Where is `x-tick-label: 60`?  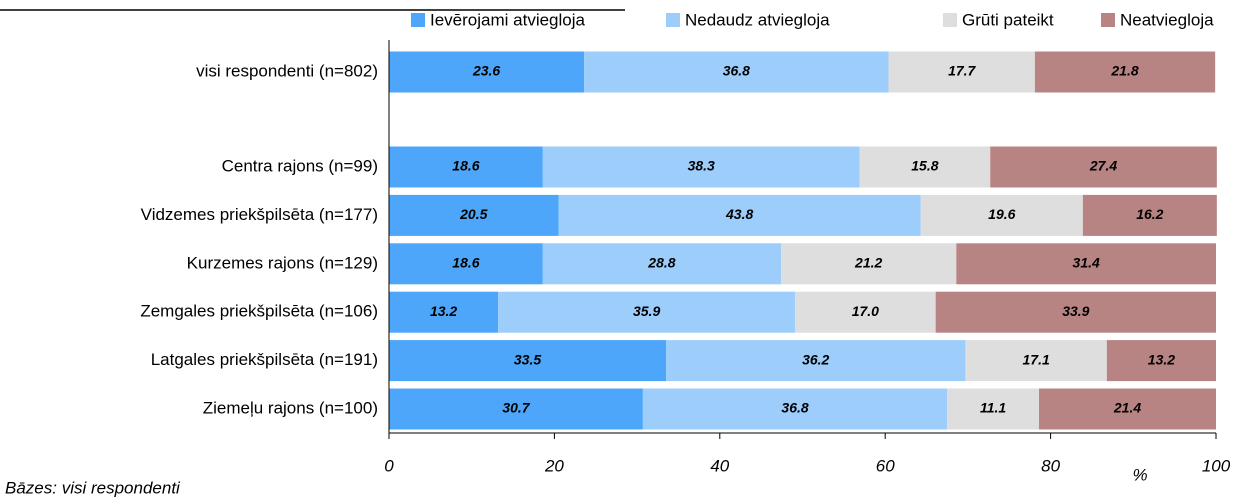 x-tick-label: 60 is located at coordinates (885, 465).